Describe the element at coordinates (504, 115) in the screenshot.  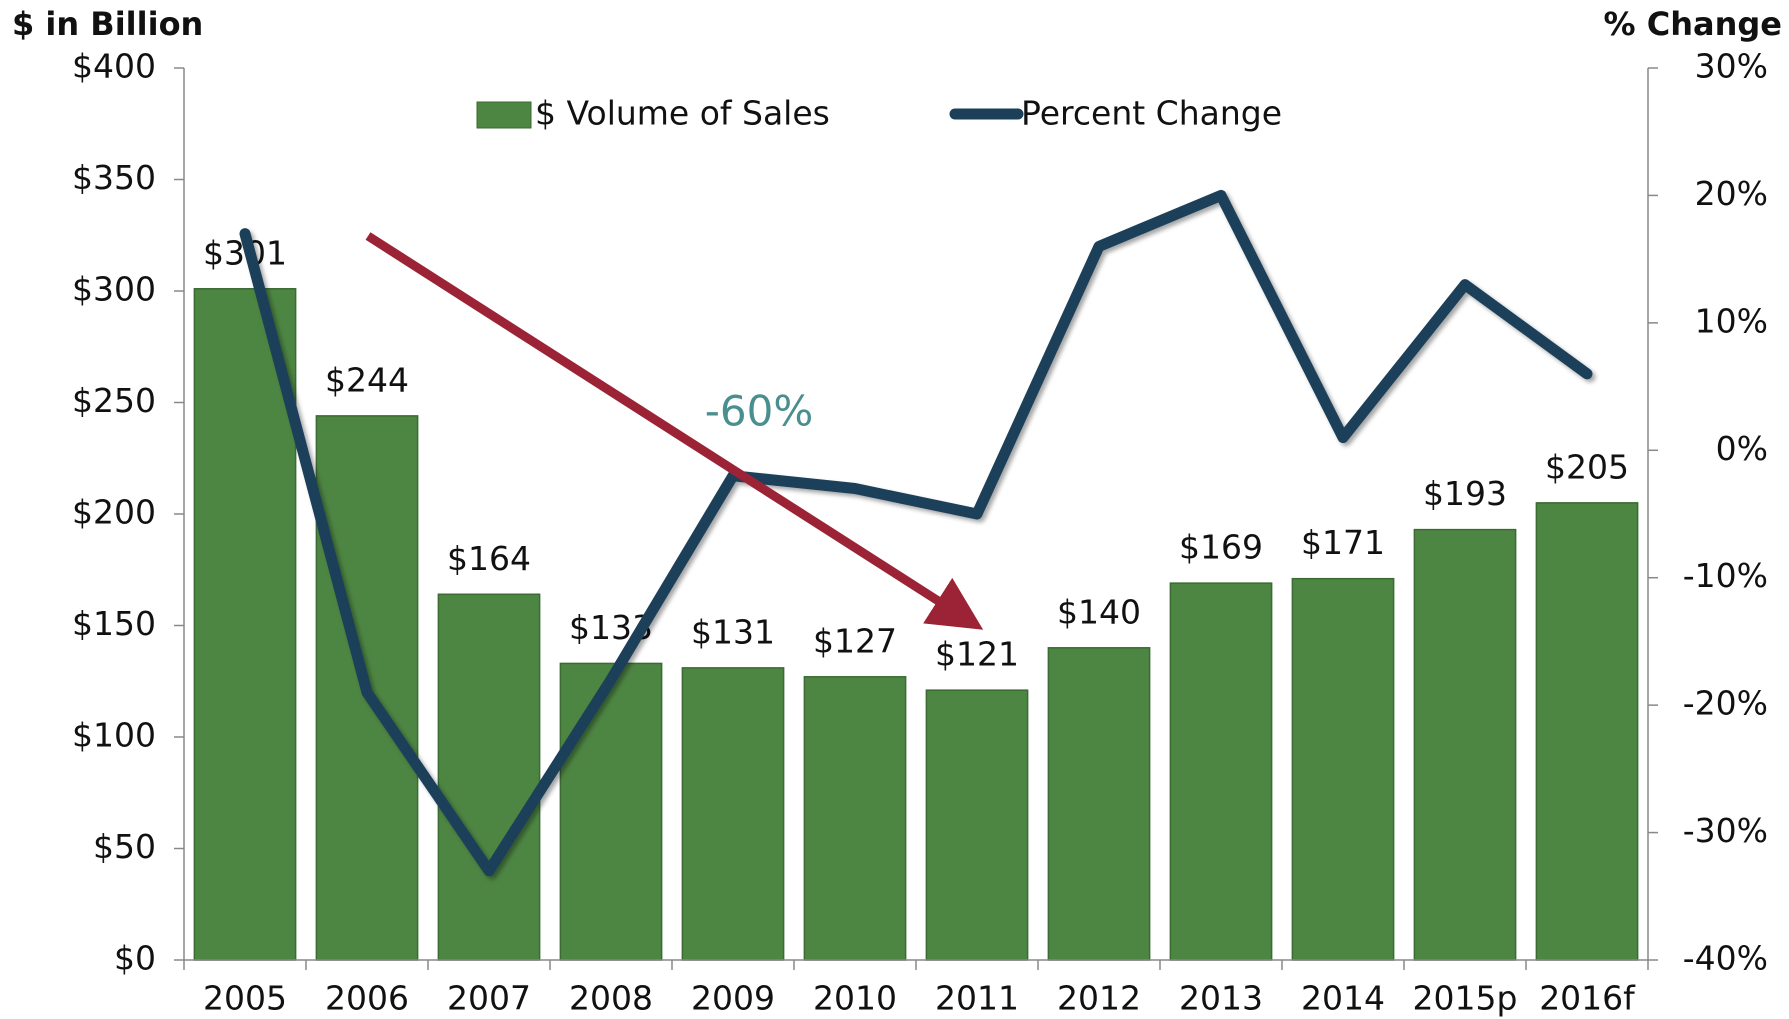
I see `legend-swatch` at that location.